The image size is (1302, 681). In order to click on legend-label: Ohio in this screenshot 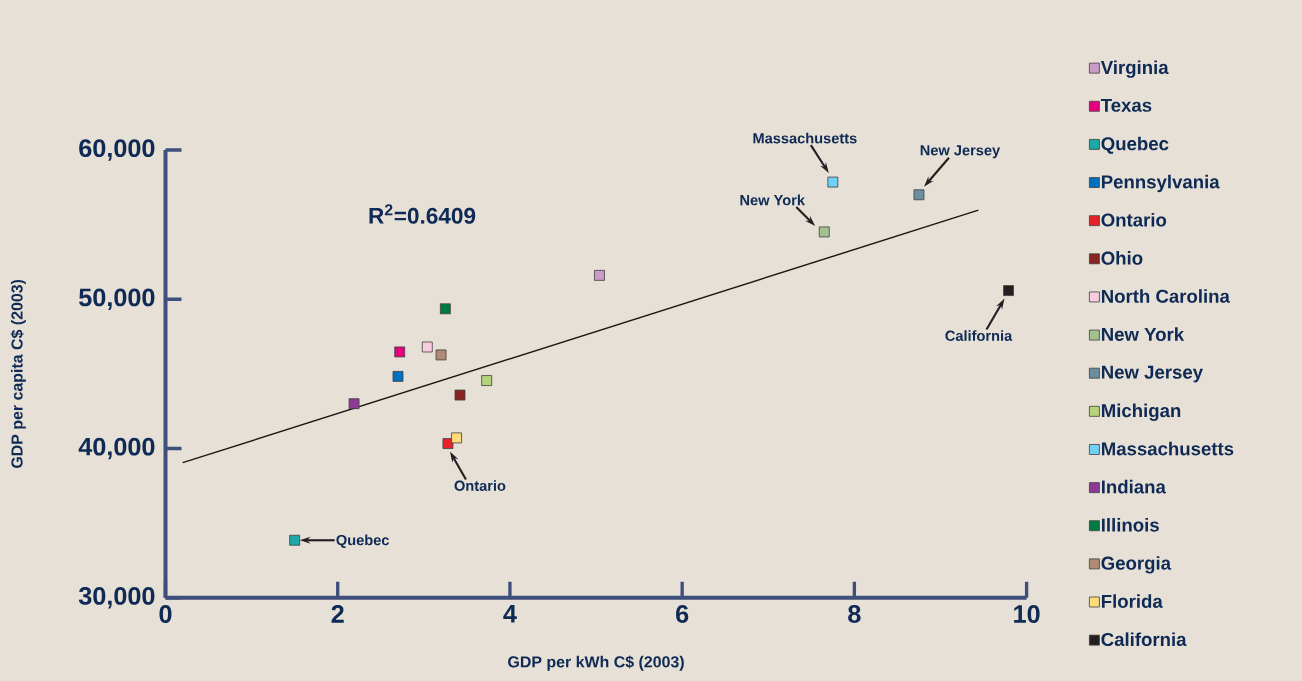, I will do `click(1122, 258)`.